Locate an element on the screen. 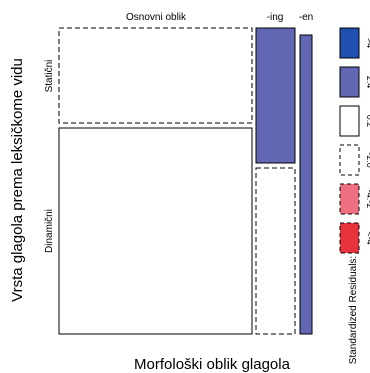 Image resolution: width=370 pixels, height=373 pixels. mosaic-cell-ing-dinamični is located at coordinates (275, 251).